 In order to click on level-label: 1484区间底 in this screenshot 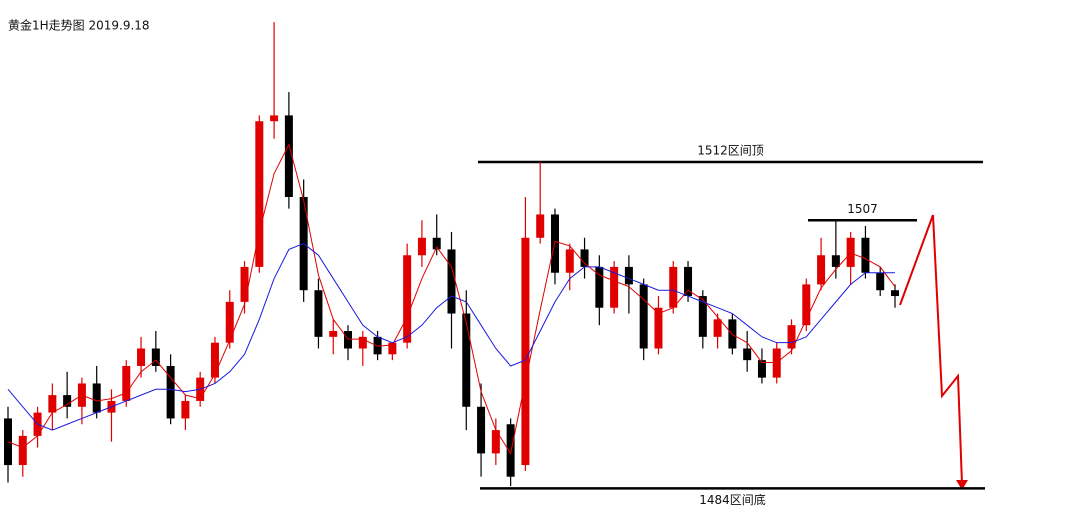, I will do `click(732, 499)`.